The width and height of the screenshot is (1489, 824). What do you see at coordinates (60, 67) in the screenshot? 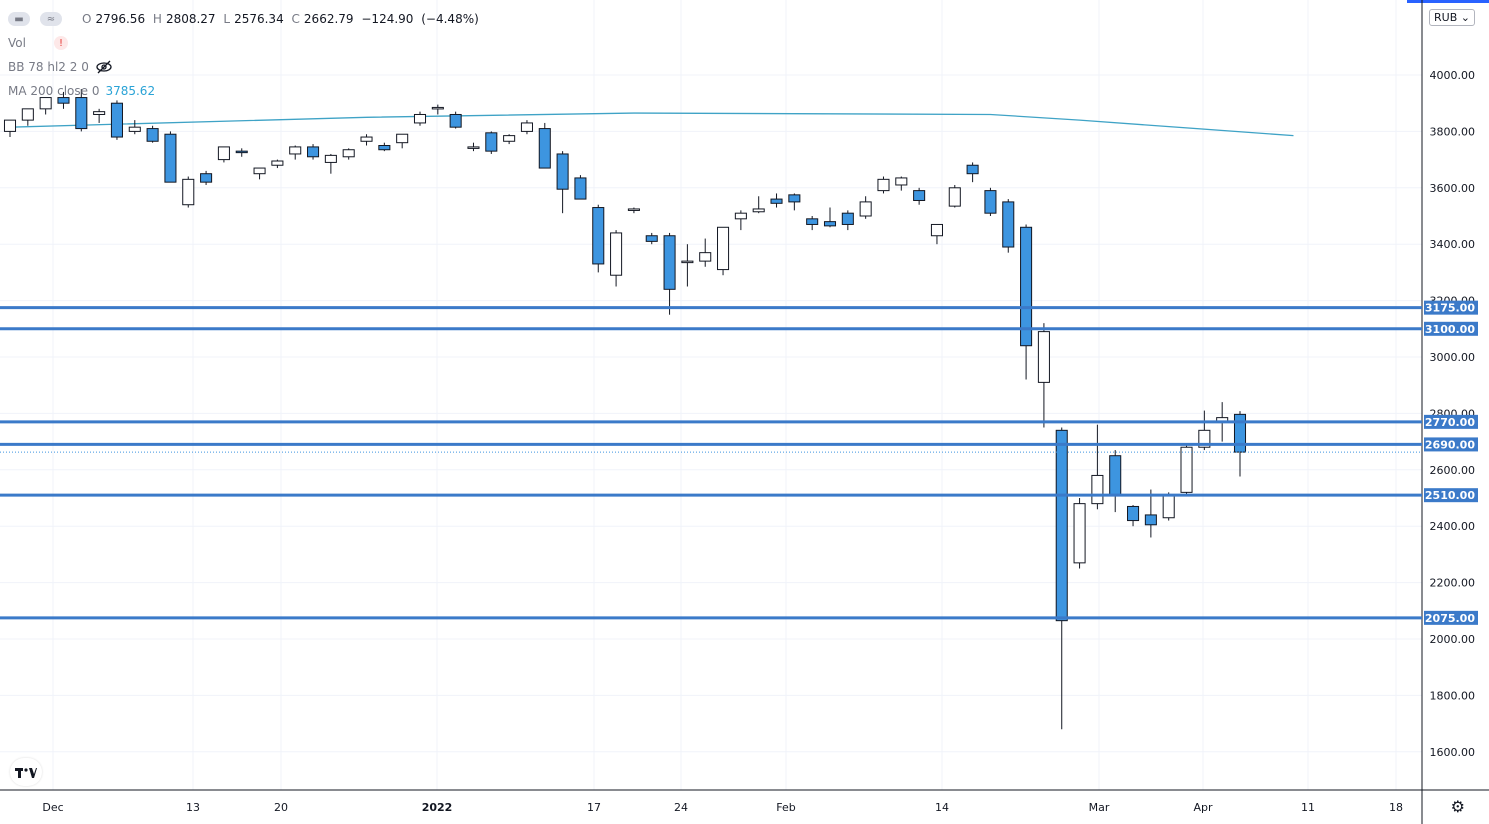
I see `bb-indicator: BB 78 hl2 2 0` at bounding box center [60, 67].